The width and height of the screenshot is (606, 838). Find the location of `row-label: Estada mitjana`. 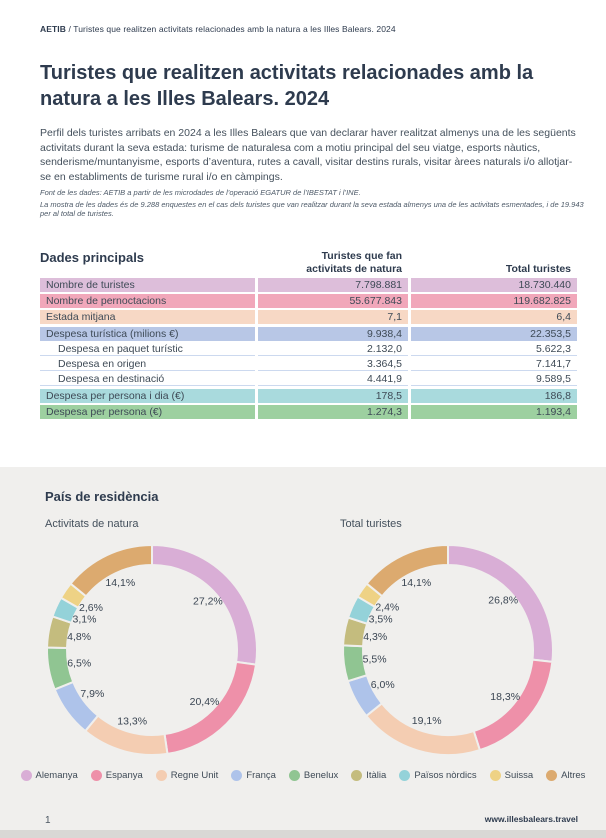

row-label: Estada mitjana is located at coordinates (147, 317).